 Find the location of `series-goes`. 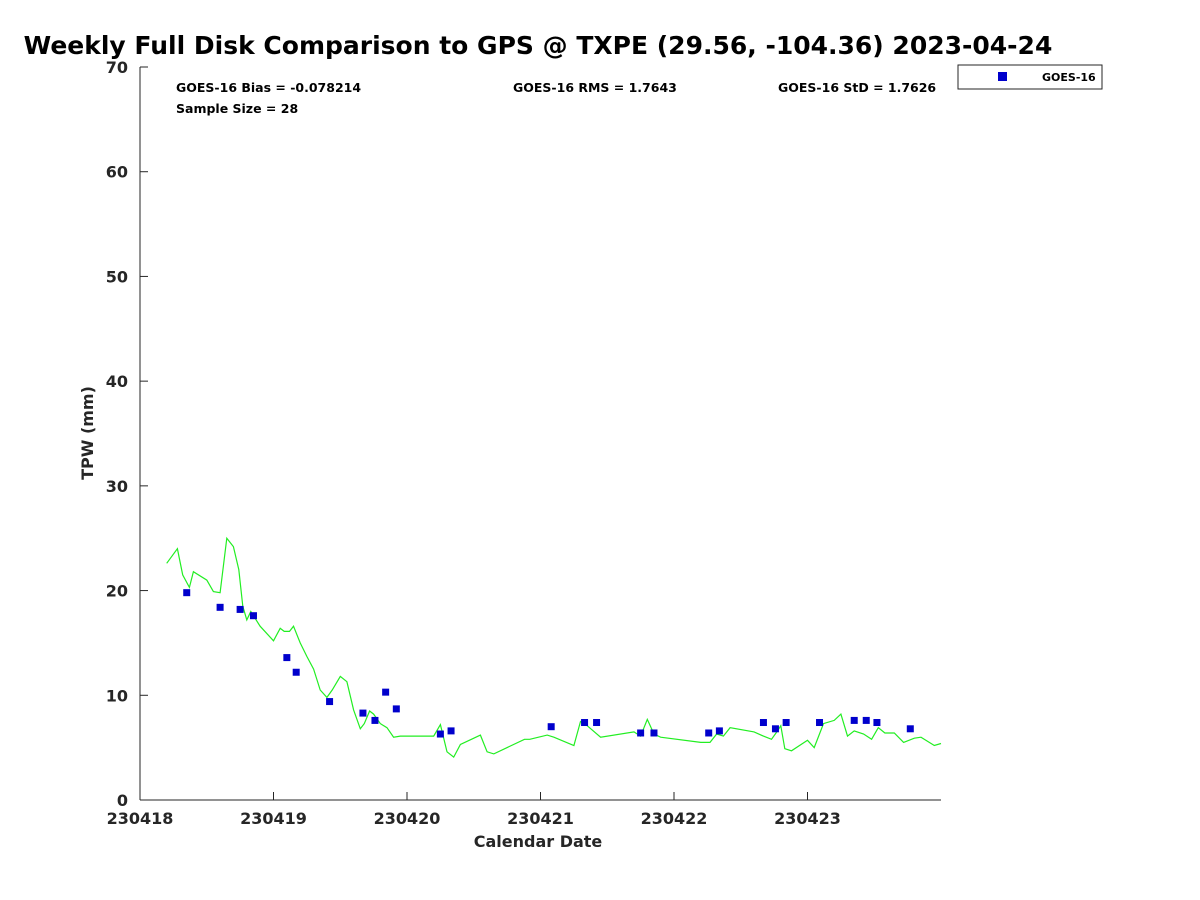

series-goes is located at coordinates (548, 663).